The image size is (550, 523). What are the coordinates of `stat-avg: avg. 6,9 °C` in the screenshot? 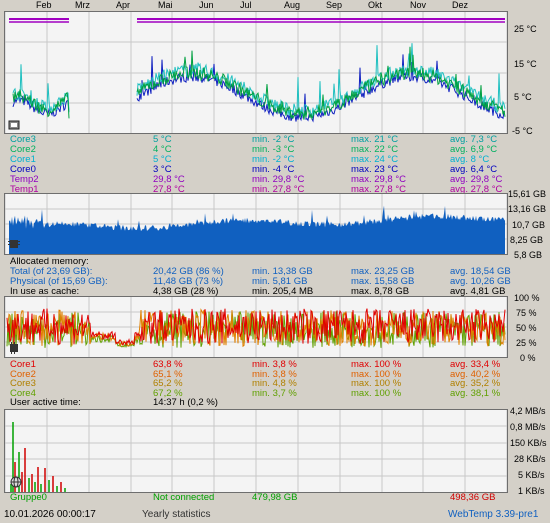 It's located at (474, 149).